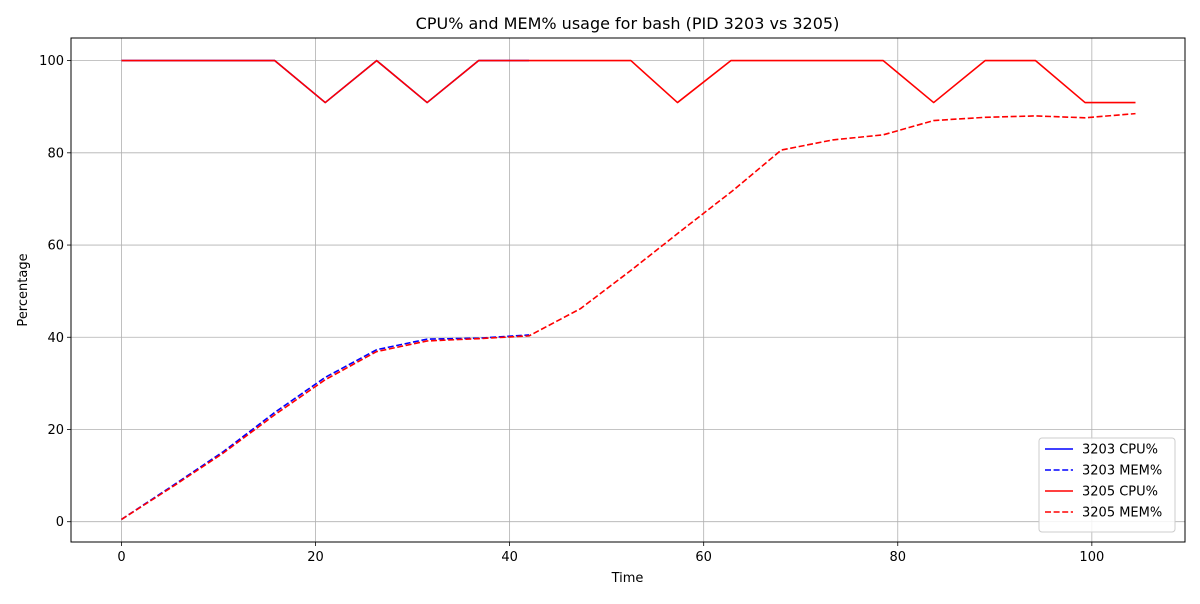 The height and width of the screenshot is (604, 1200). Describe the element at coordinates (509, 557) in the screenshot. I see `x-tick-label: 40` at that location.